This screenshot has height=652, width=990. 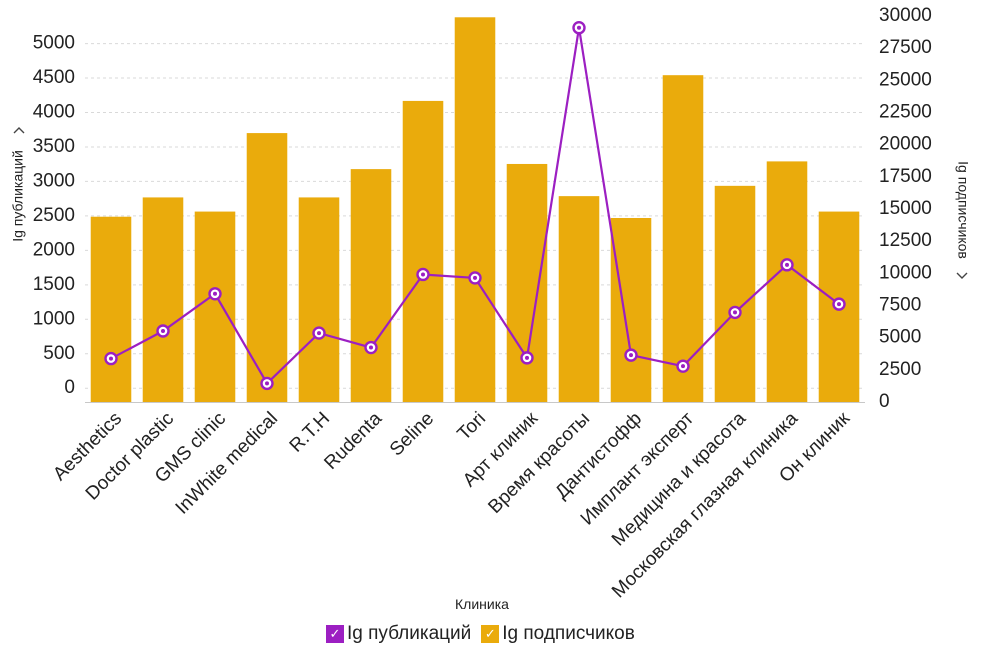 What do you see at coordinates (54, 180) in the screenshot?
I see `left-tick-label: 3000` at bounding box center [54, 180].